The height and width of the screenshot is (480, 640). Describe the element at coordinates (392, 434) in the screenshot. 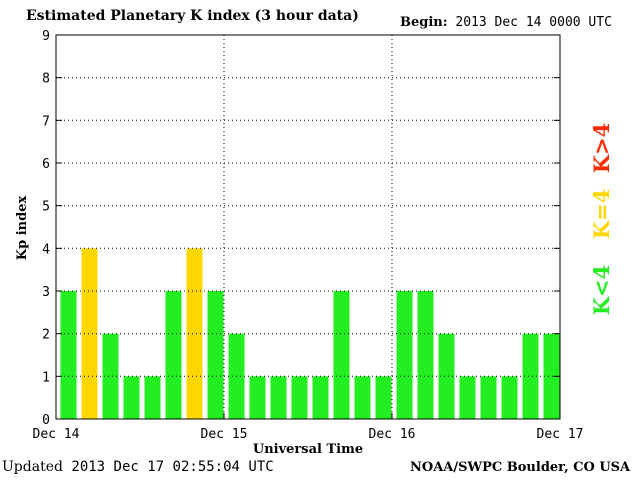

I see `x-tick-label: Dec 16` at that location.